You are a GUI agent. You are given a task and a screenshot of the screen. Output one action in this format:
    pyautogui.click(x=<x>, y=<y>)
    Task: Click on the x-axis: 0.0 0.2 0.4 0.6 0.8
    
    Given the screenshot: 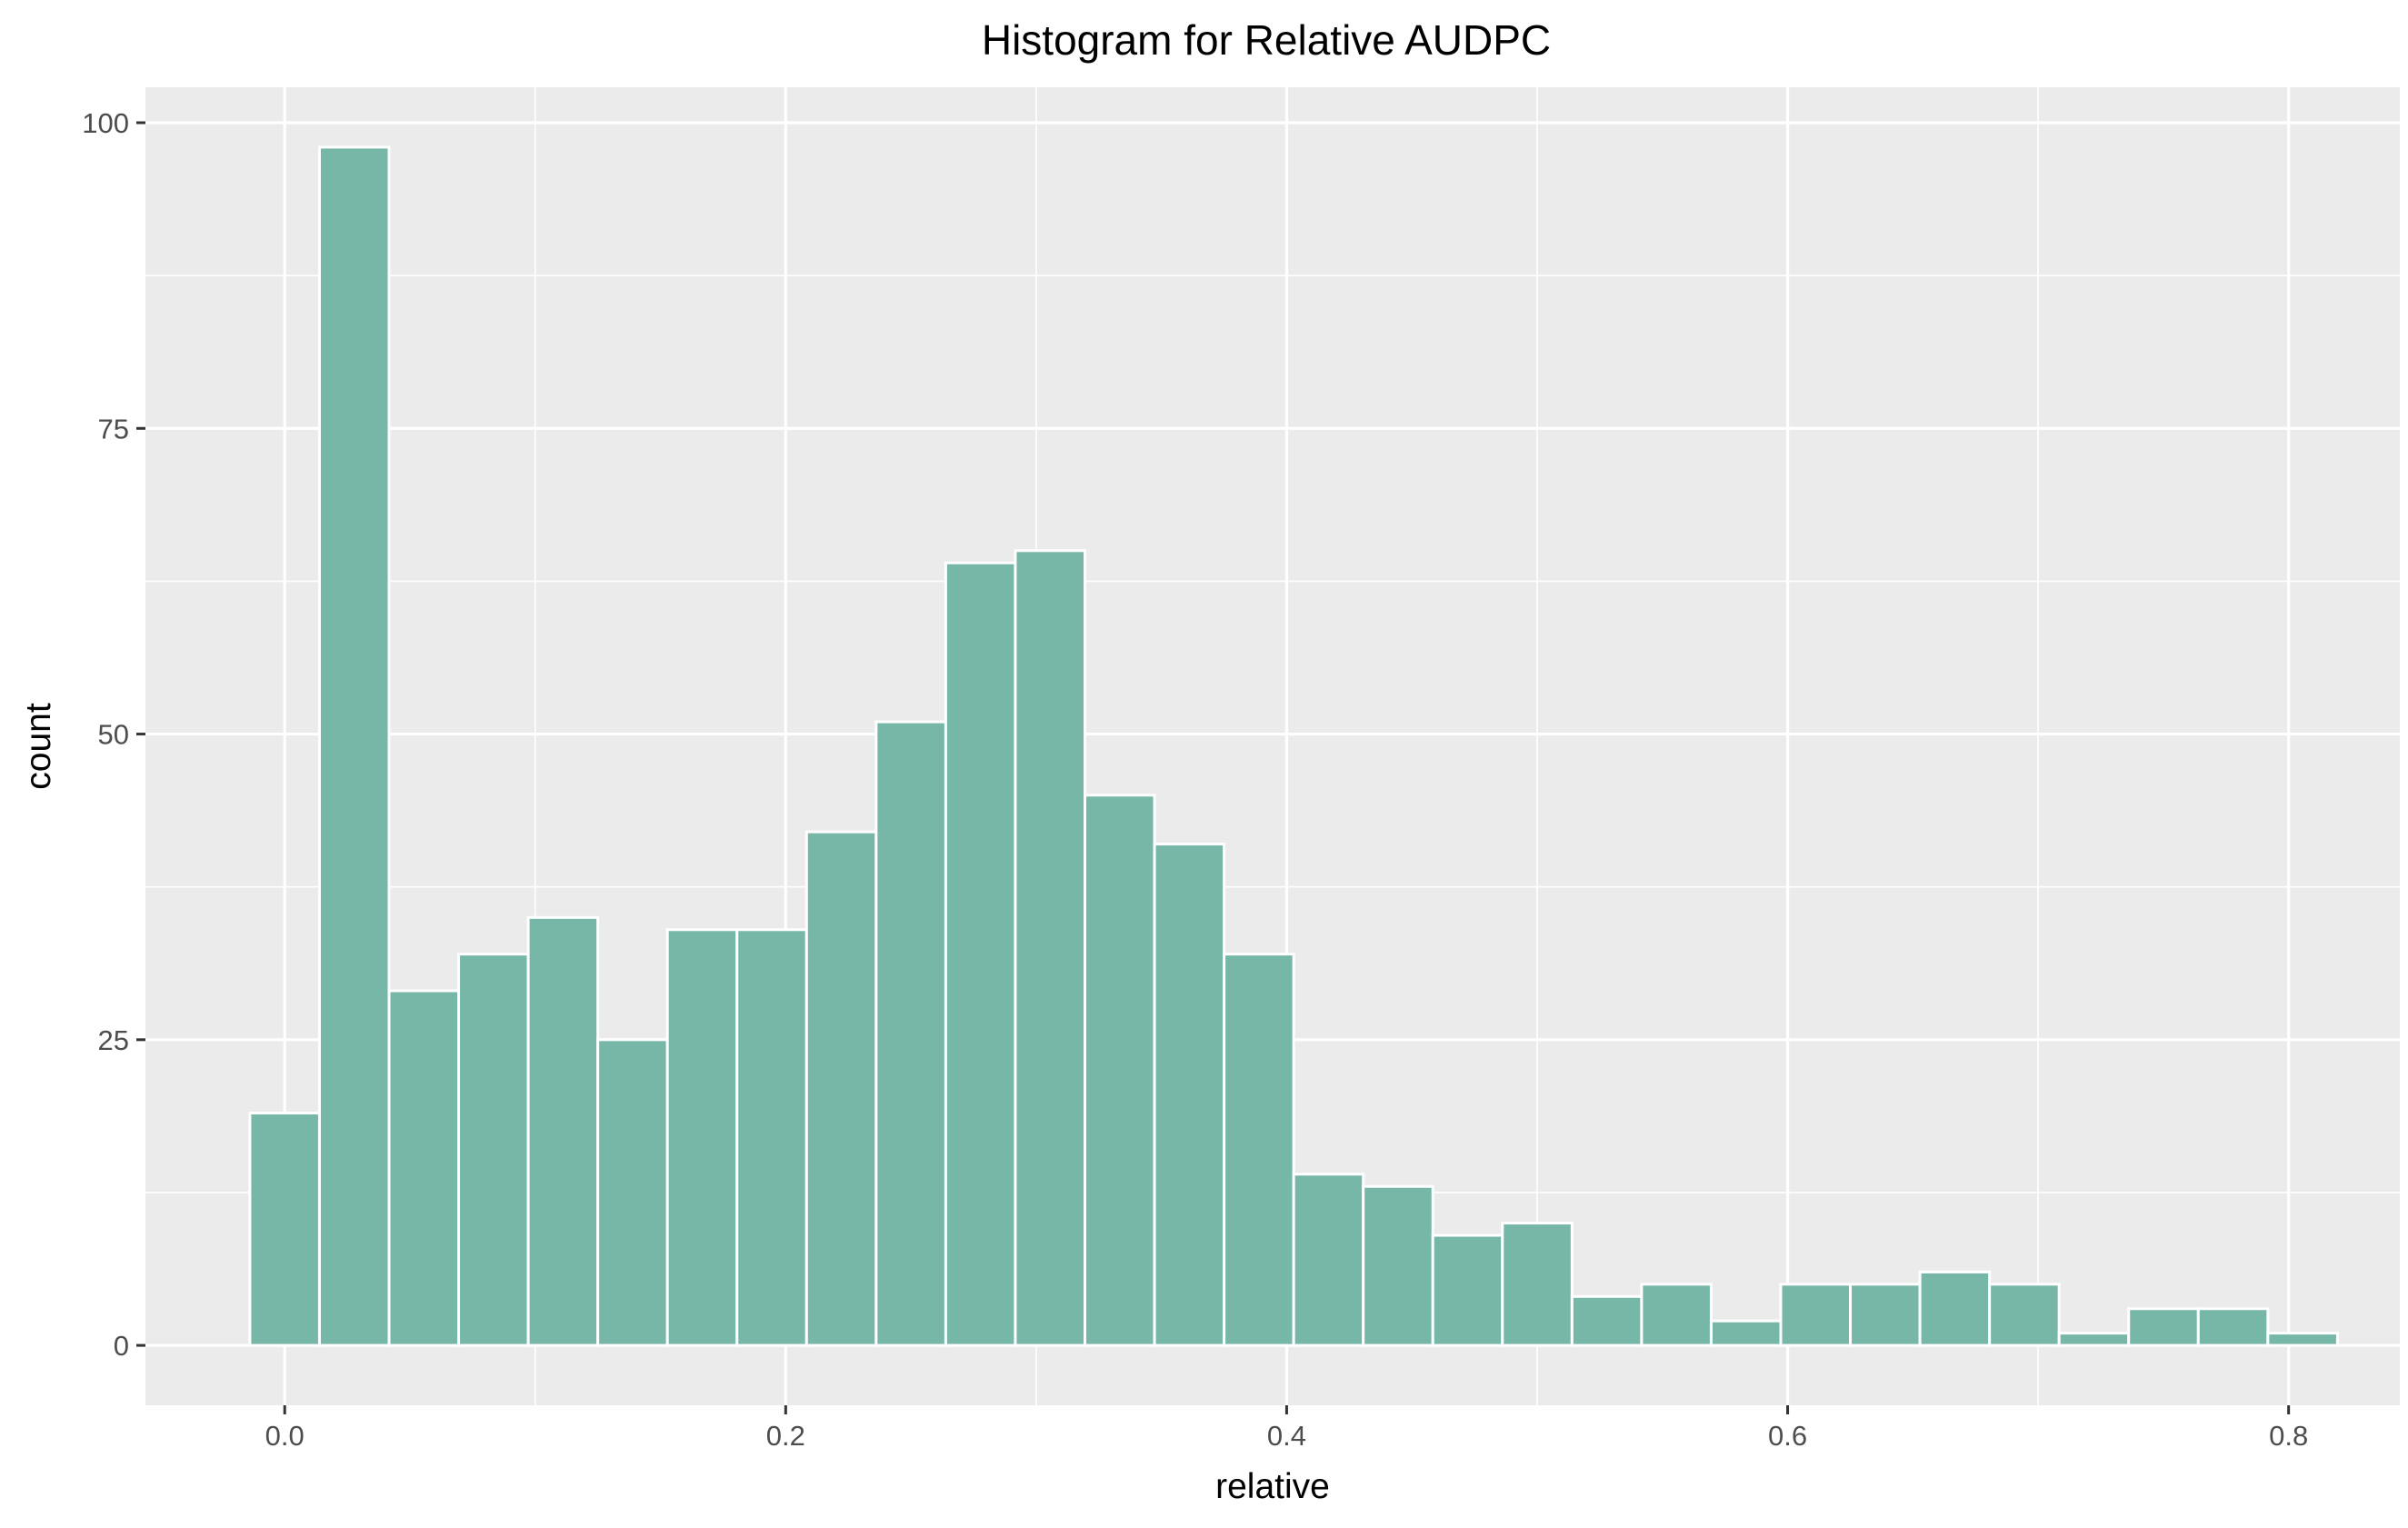 What is the action you would take?
    pyautogui.click(x=1286, y=1428)
    